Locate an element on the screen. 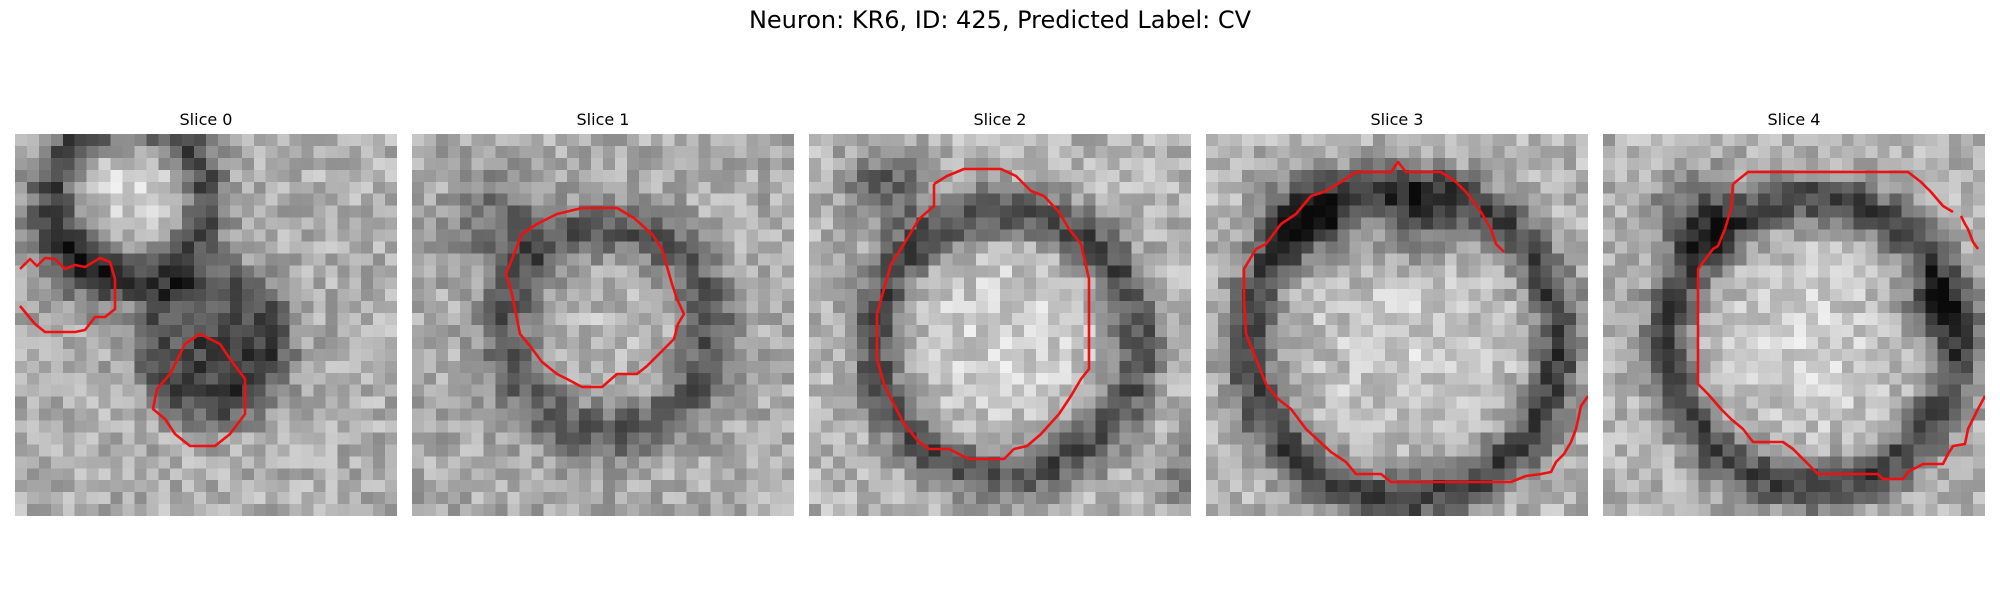 The image size is (2000, 600). slice-panel-4: Slice 4 is located at coordinates (1794, 313).